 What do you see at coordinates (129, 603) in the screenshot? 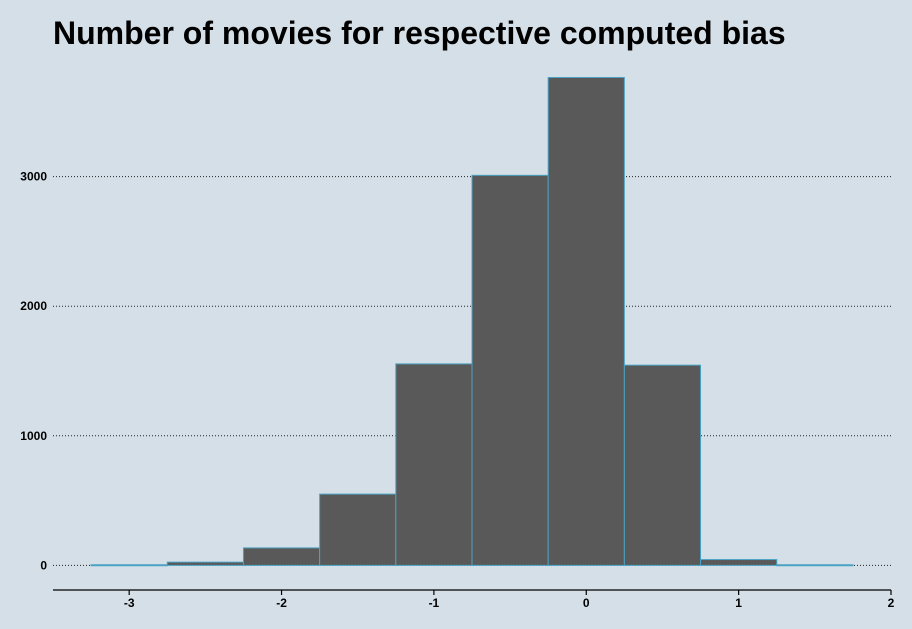
I see `x-tick-label: -3` at bounding box center [129, 603].